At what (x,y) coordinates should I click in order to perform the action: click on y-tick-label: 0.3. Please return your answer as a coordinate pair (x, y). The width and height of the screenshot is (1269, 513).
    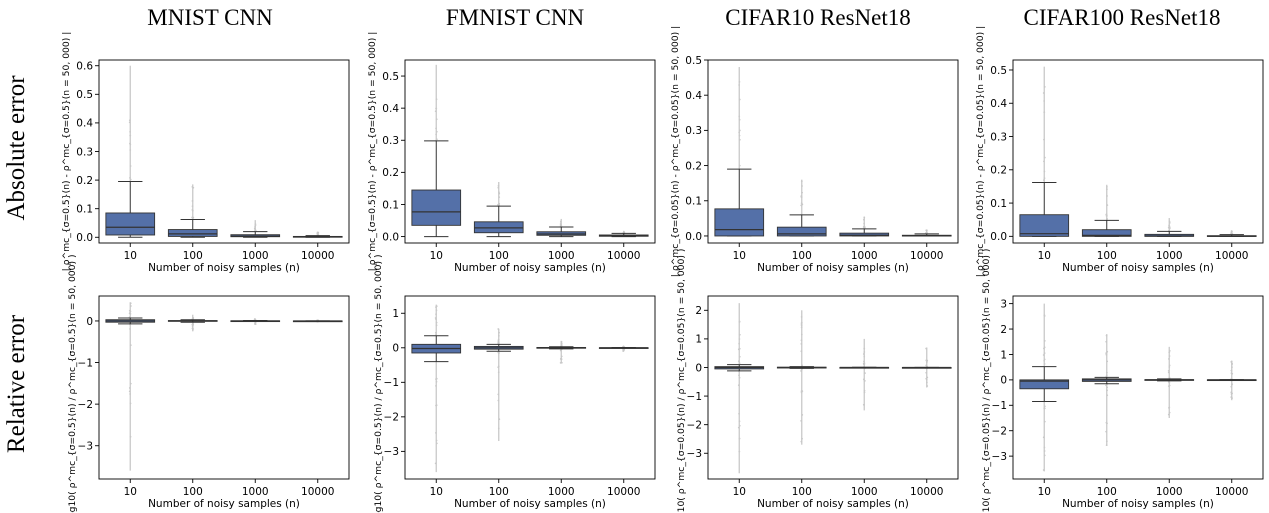
    Looking at the image, I should click on (390, 141).